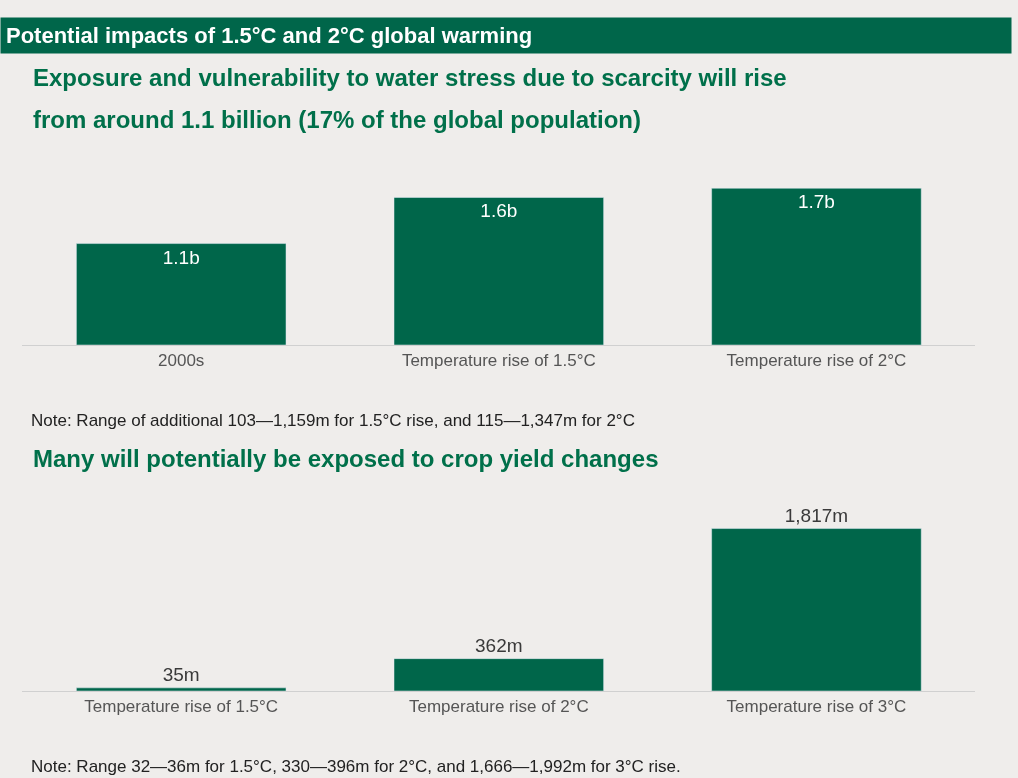 The image size is (1018, 778). I want to click on chart-subtitle: Exposure and vulnerability to water stress due to scarcity will rise from around 1.1 billion (17% of the global population), so click(410, 98).